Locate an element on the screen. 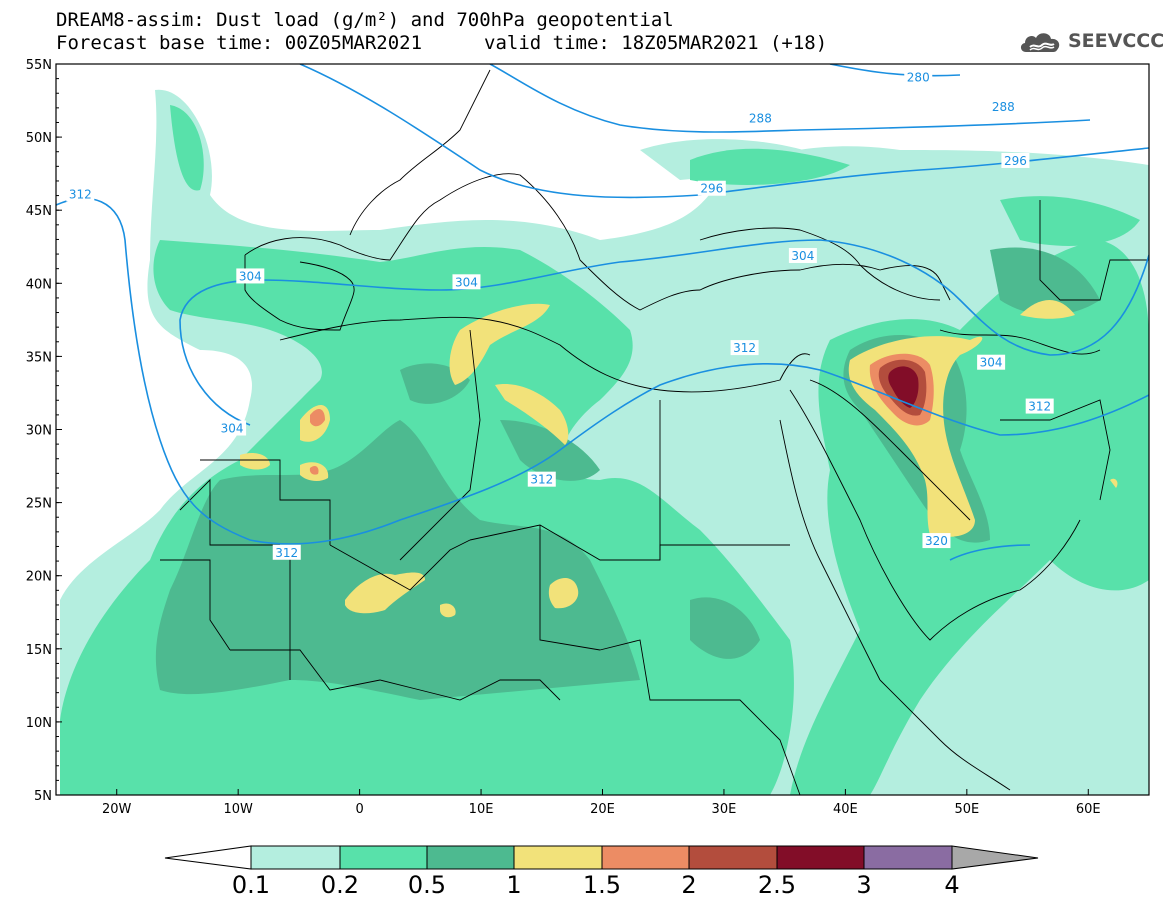  seevccc-logo: SEEVCCC is located at coordinates (1091, 42).